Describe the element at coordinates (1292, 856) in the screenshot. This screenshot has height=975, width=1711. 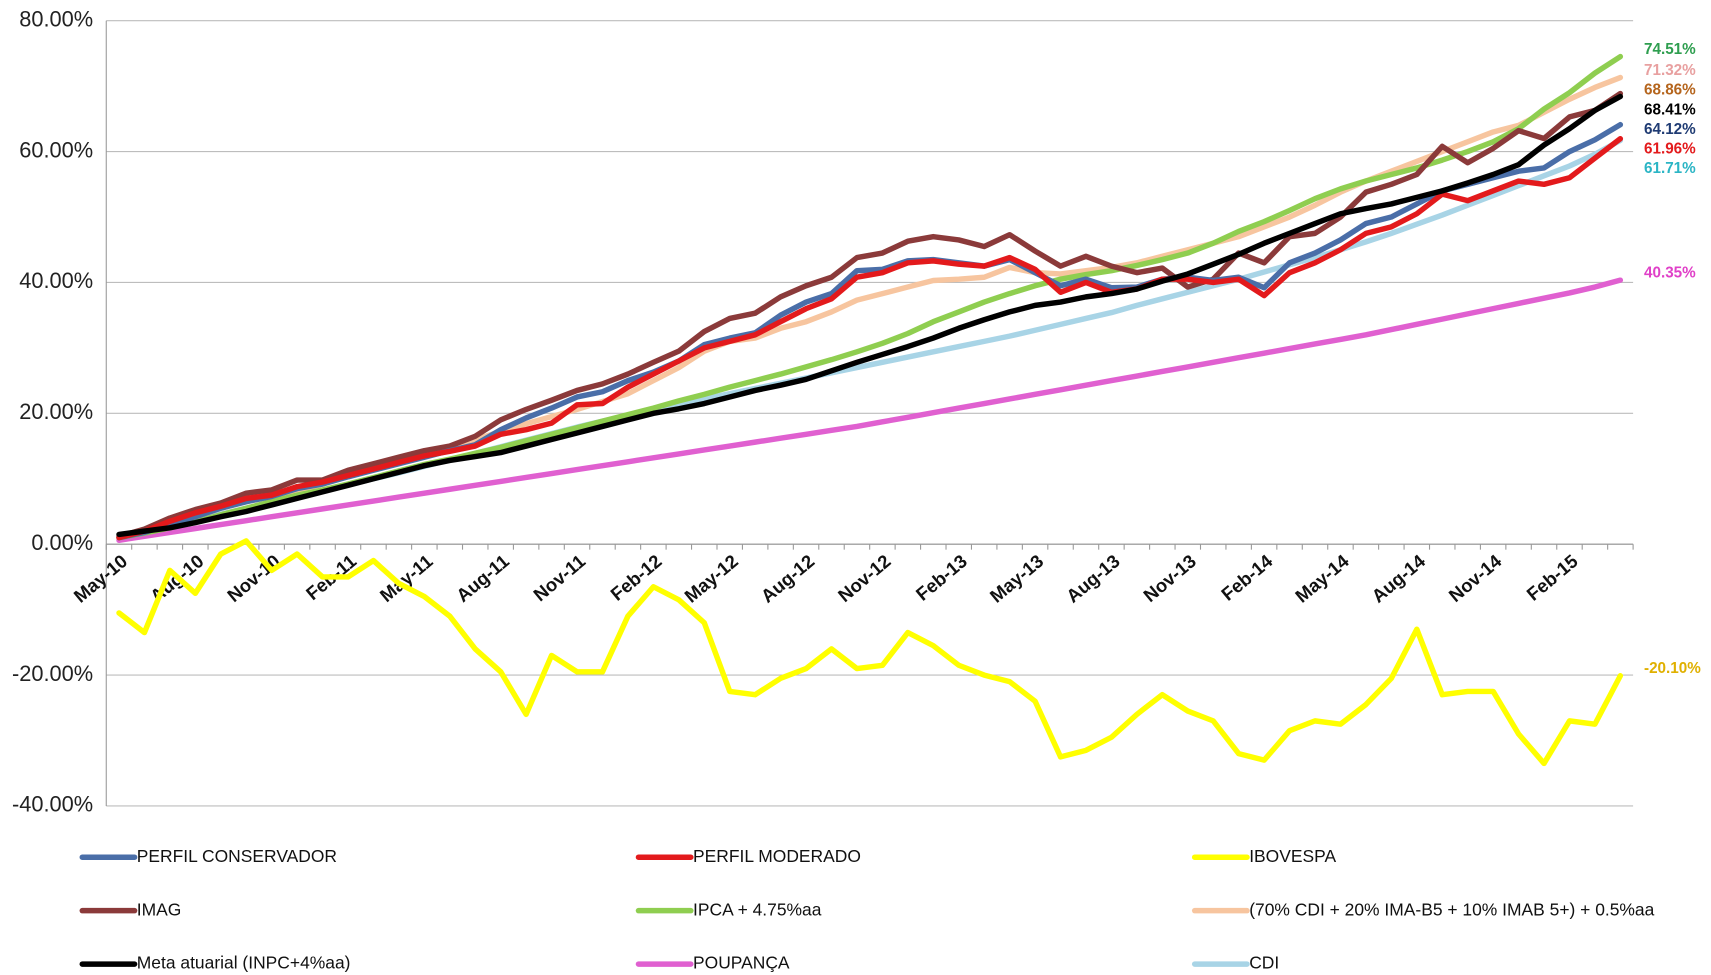
I see `legend-label: IBOVESPA` at that location.